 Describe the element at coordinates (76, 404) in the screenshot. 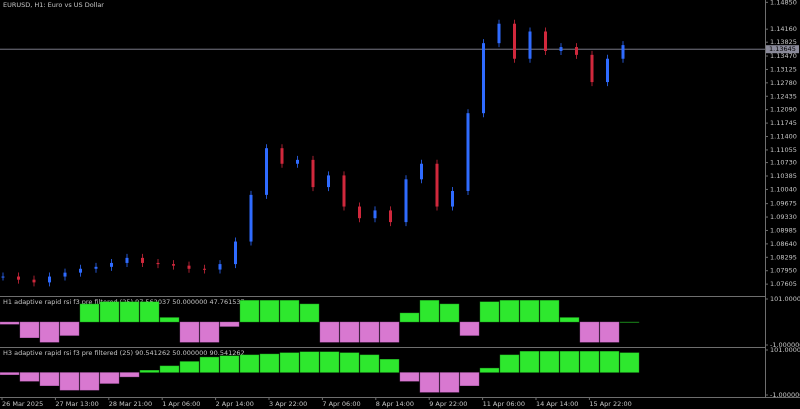

I see `time-tick-label: 27 Mar 13:00` at that location.